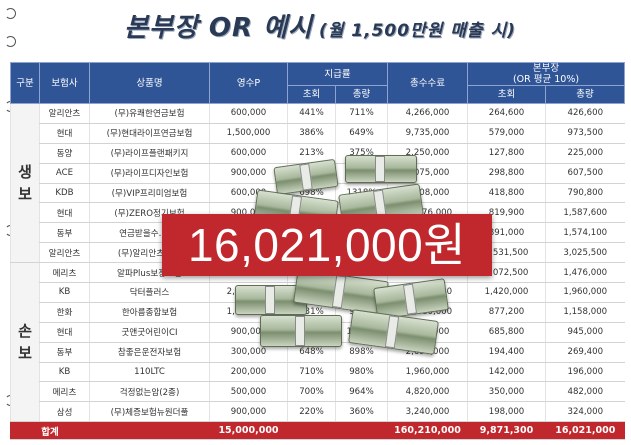 The width and height of the screenshot is (631, 445). Describe the element at coordinates (585, 253) in the screenshot. I see `cell-hq-total: 3,025,500` at that location.